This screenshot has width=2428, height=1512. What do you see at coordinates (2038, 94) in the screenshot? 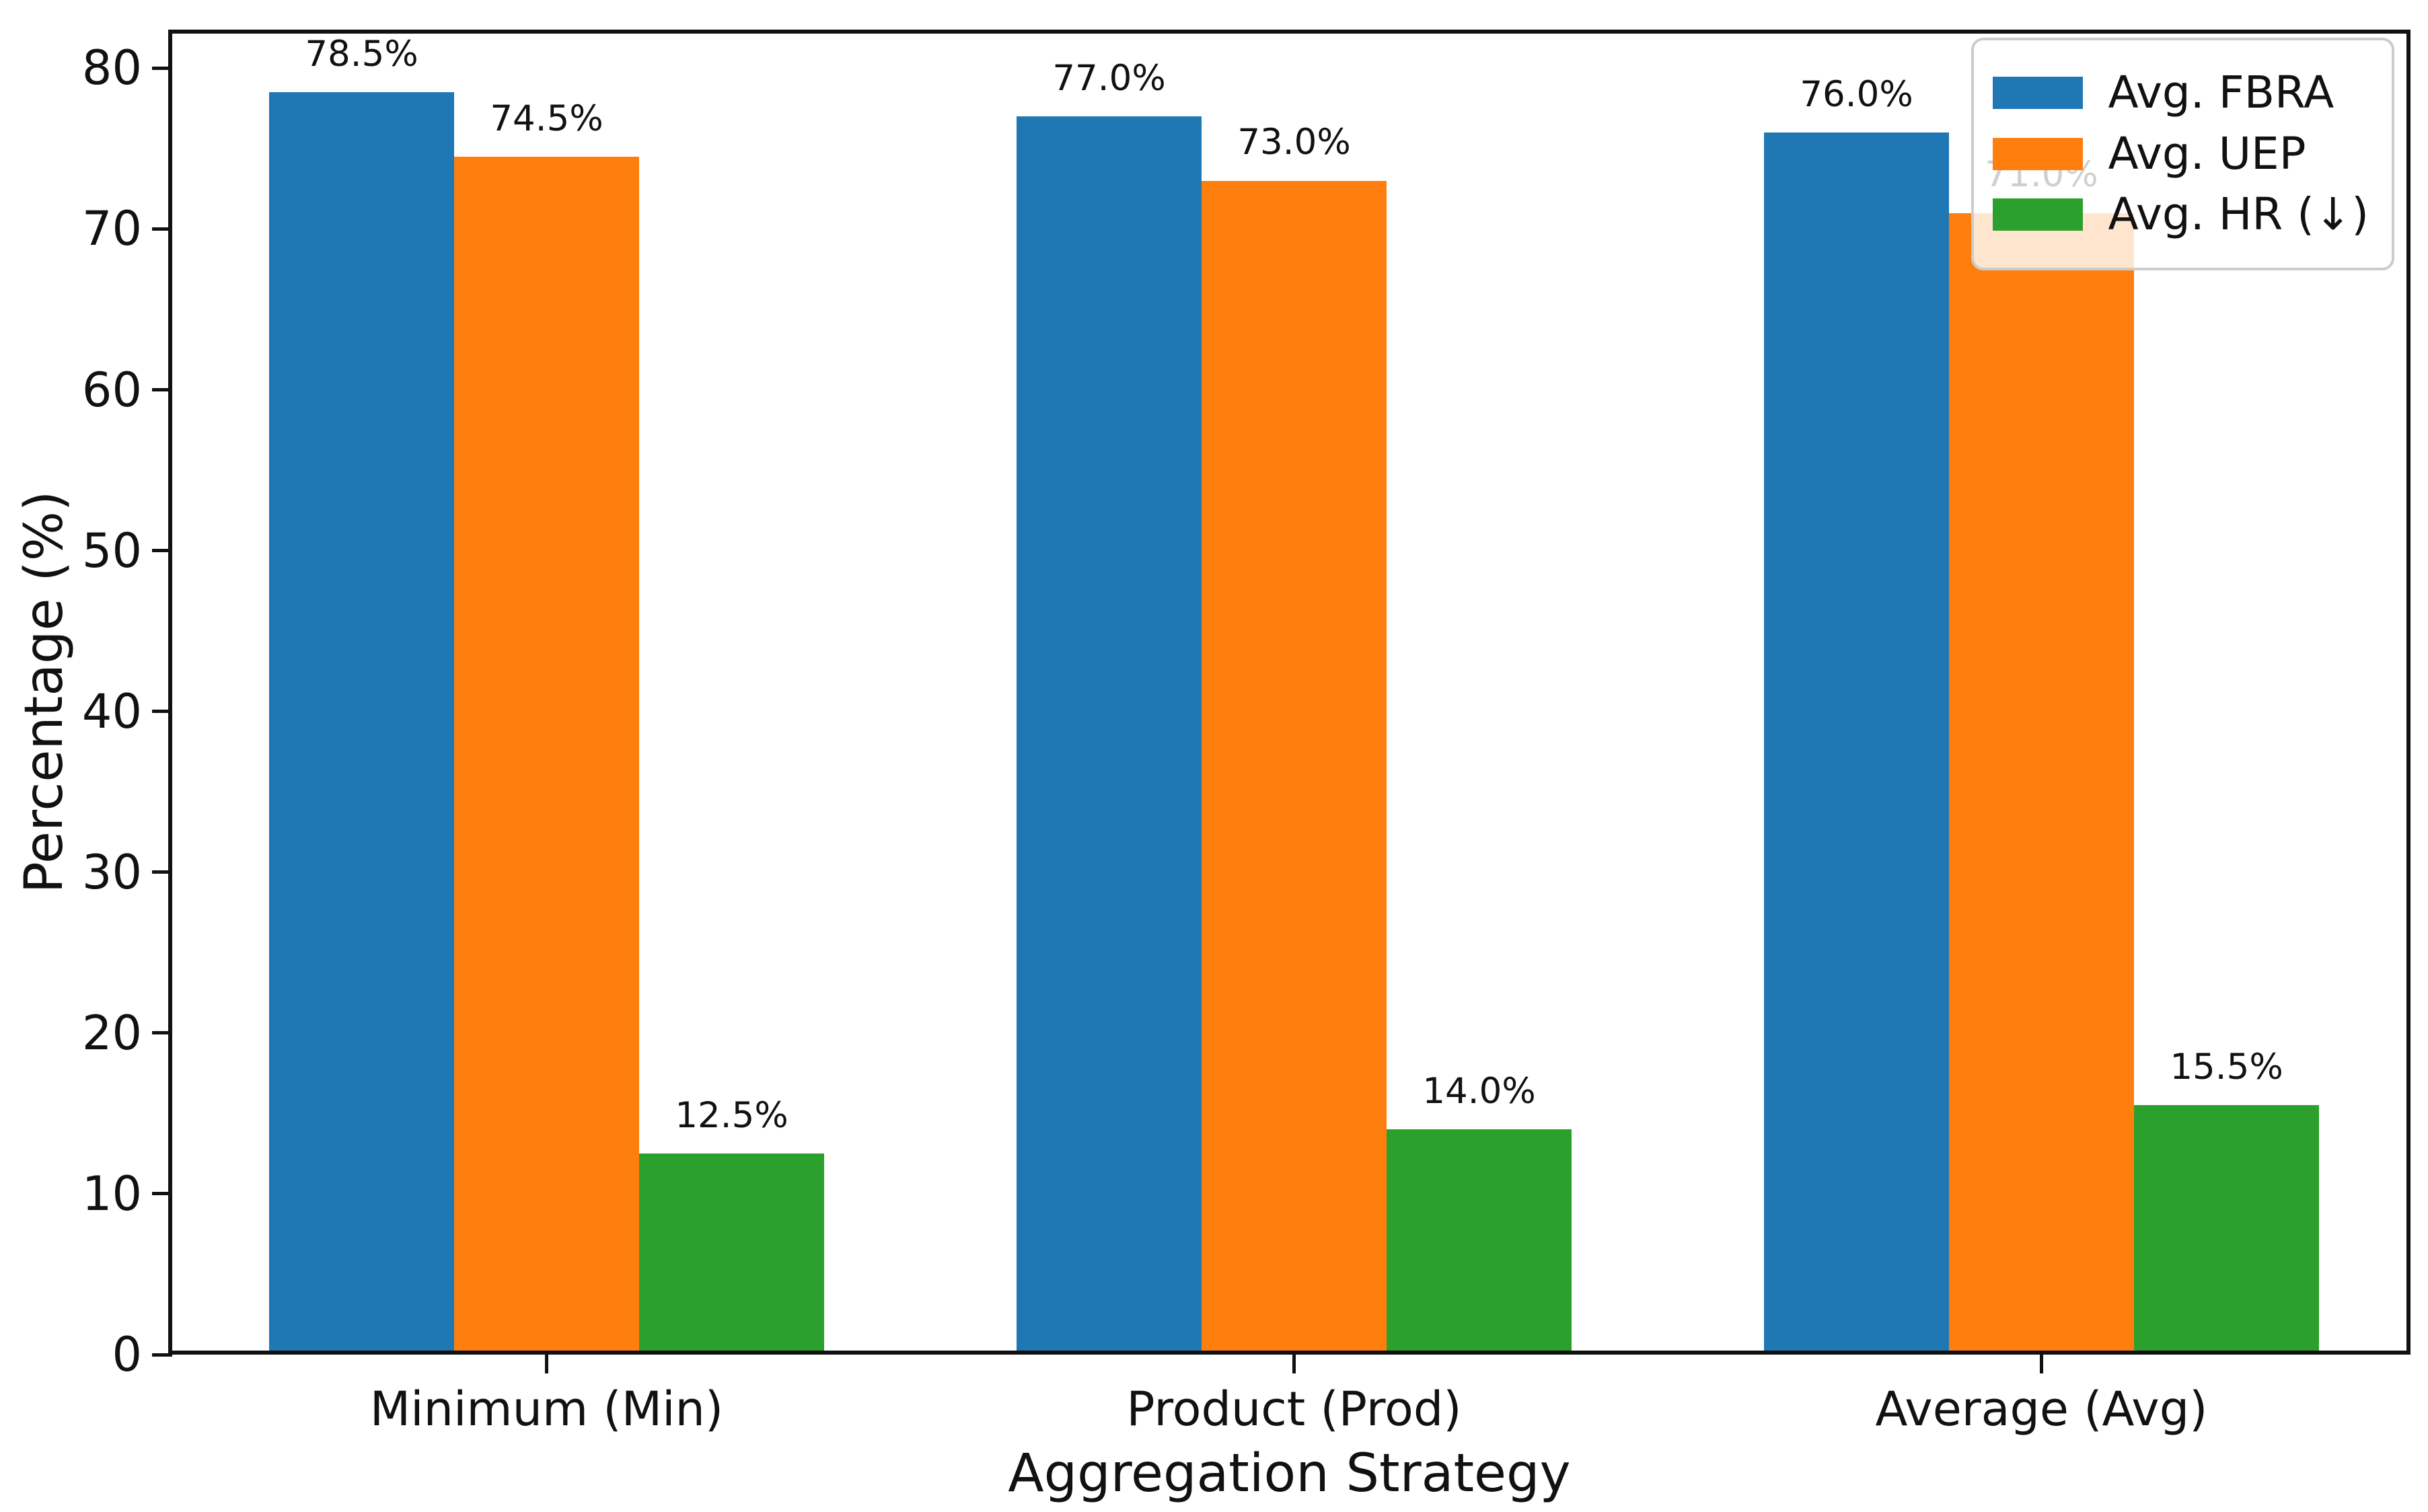
I see `legend-swatch-avg-fbra` at bounding box center [2038, 94].